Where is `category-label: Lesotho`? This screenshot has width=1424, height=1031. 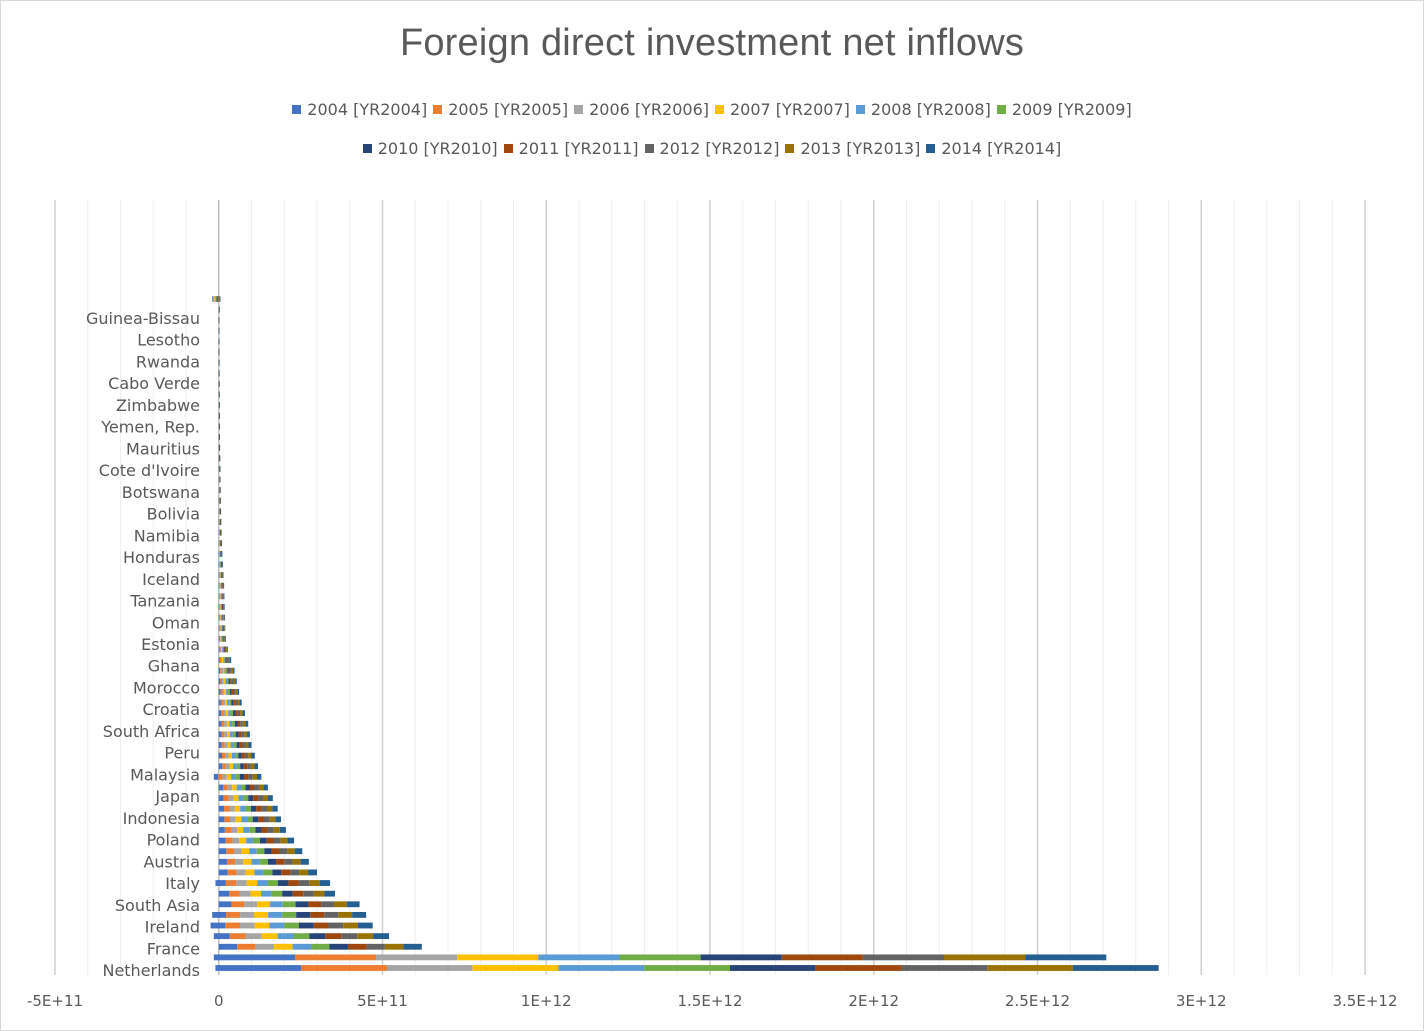 category-label: Lesotho is located at coordinates (168, 340).